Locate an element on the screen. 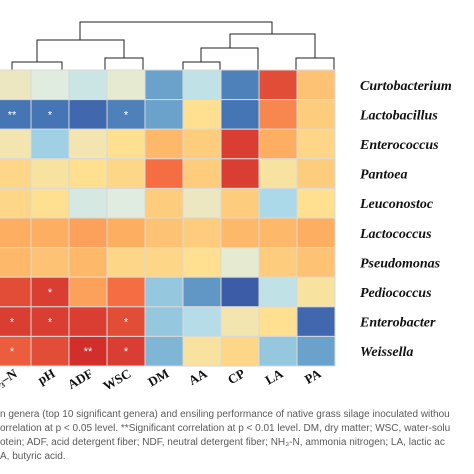 This screenshot has width=474, height=474. significance-mark-enterobacter-4: * is located at coordinates (126, 323).